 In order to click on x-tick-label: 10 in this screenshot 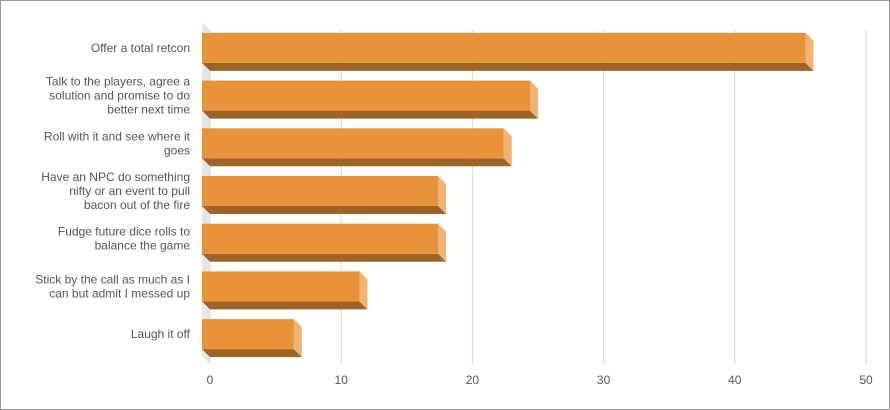, I will do `click(342, 380)`.